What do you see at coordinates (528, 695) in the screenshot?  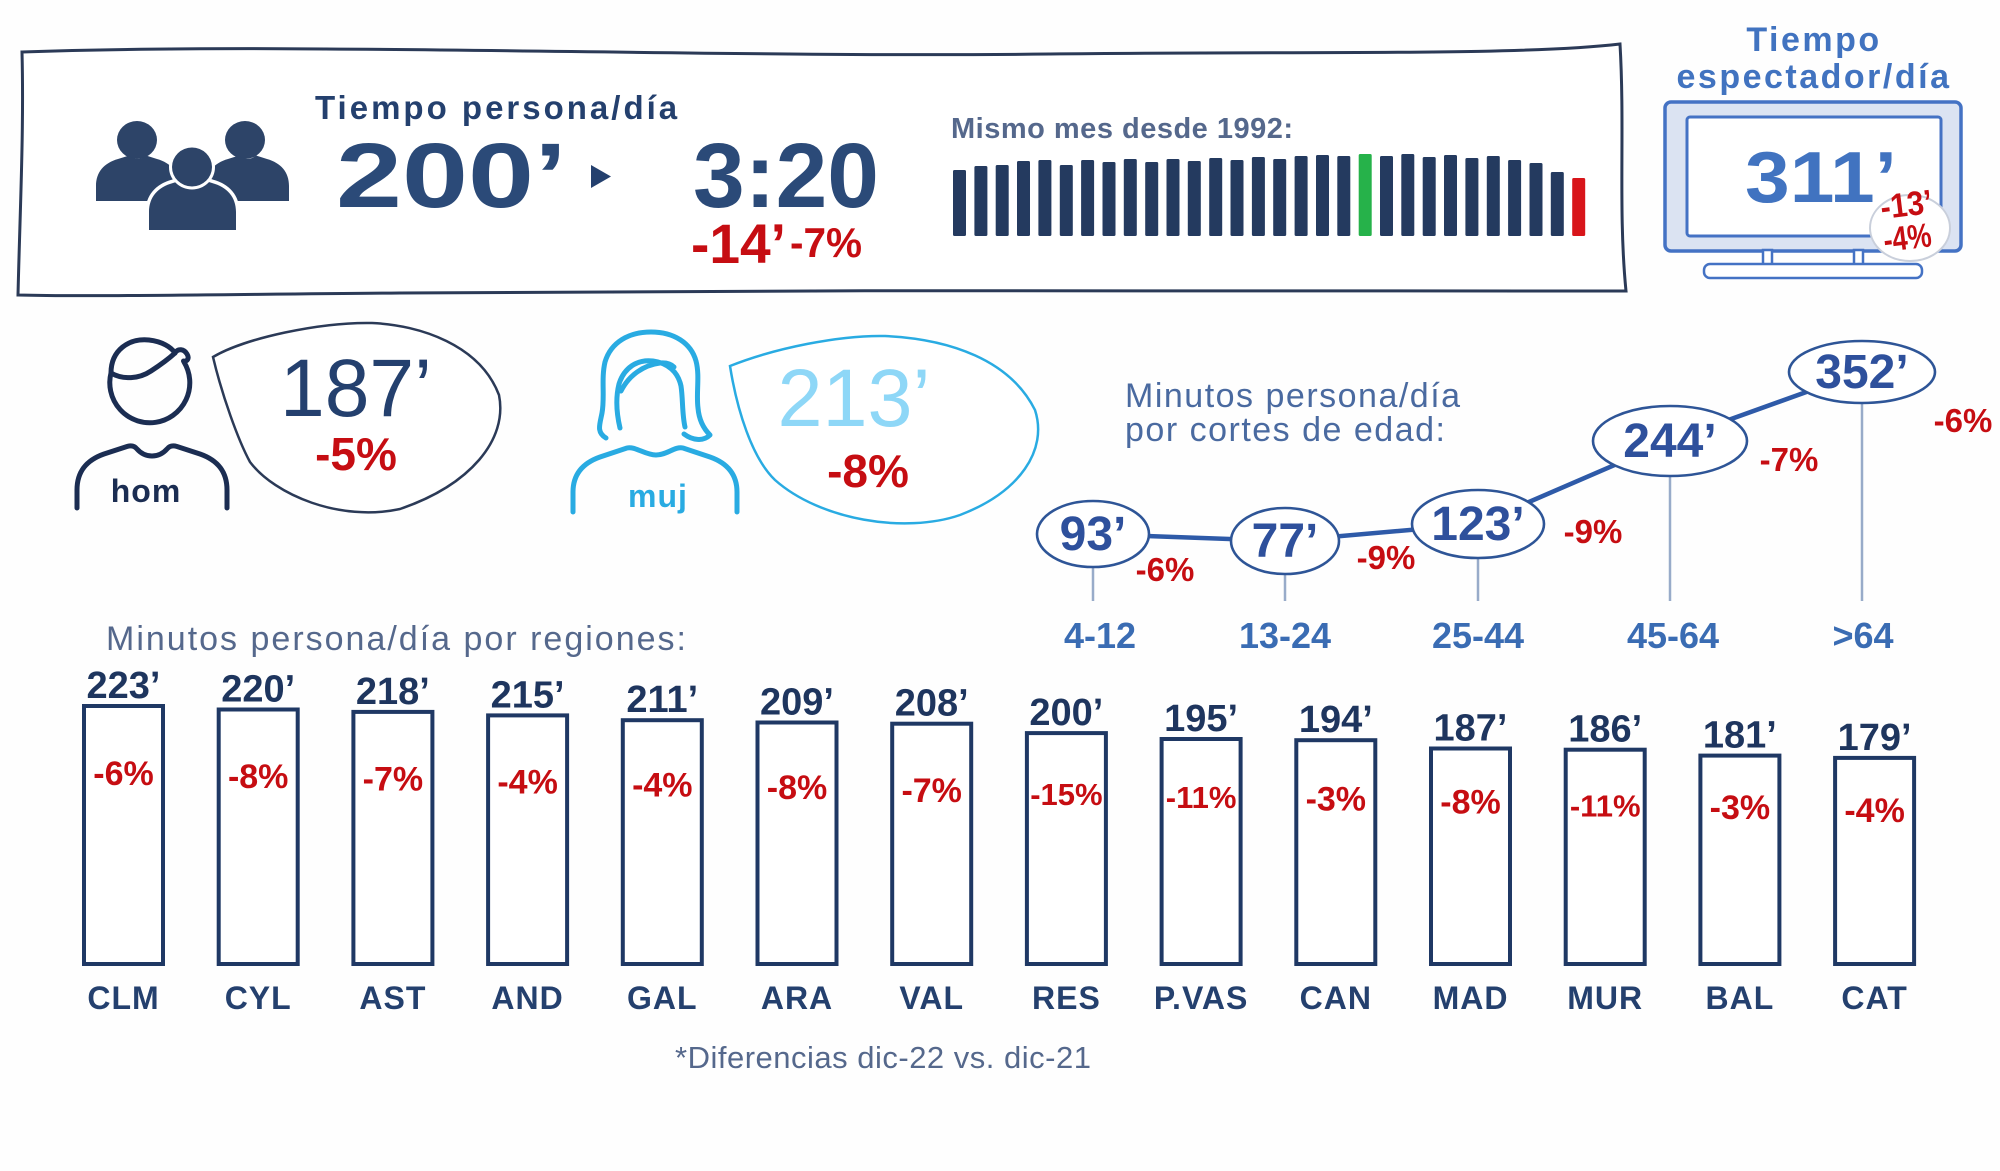 I see `svg-text: 215’` at bounding box center [528, 695].